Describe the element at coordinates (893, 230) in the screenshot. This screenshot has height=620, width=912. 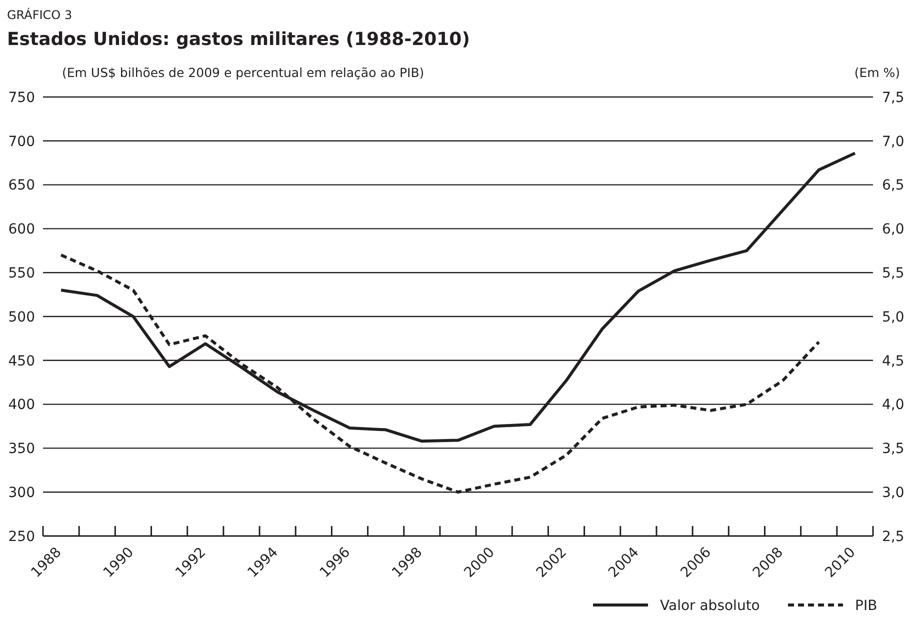
I see `y2-tick-label: 6,0` at that location.